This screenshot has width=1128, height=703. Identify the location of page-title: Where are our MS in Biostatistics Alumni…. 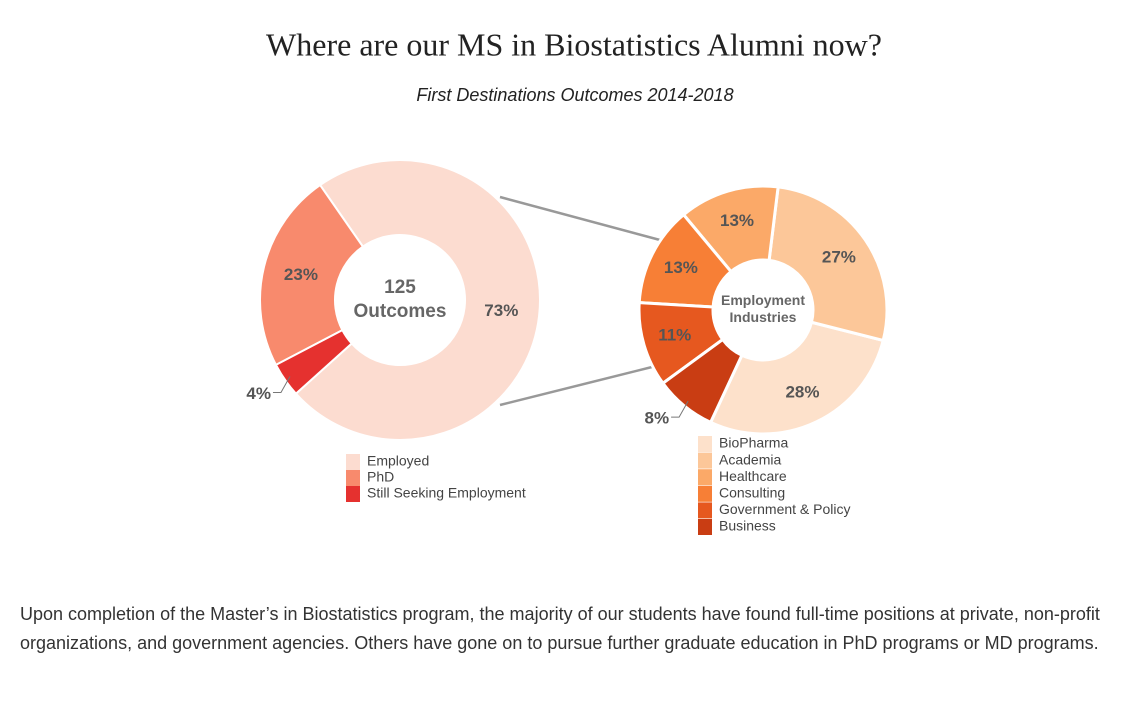
(574, 44).